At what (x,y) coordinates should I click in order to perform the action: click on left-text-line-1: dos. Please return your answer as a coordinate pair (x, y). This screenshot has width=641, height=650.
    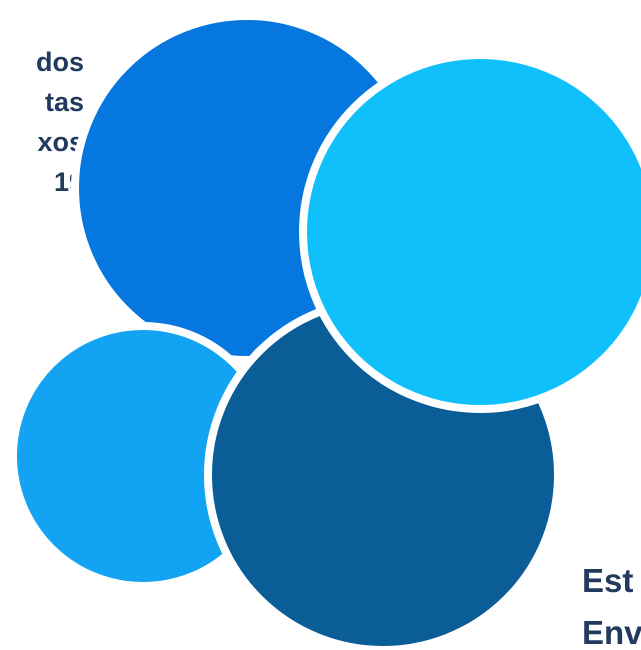
    Looking at the image, I should click on (59, 62).